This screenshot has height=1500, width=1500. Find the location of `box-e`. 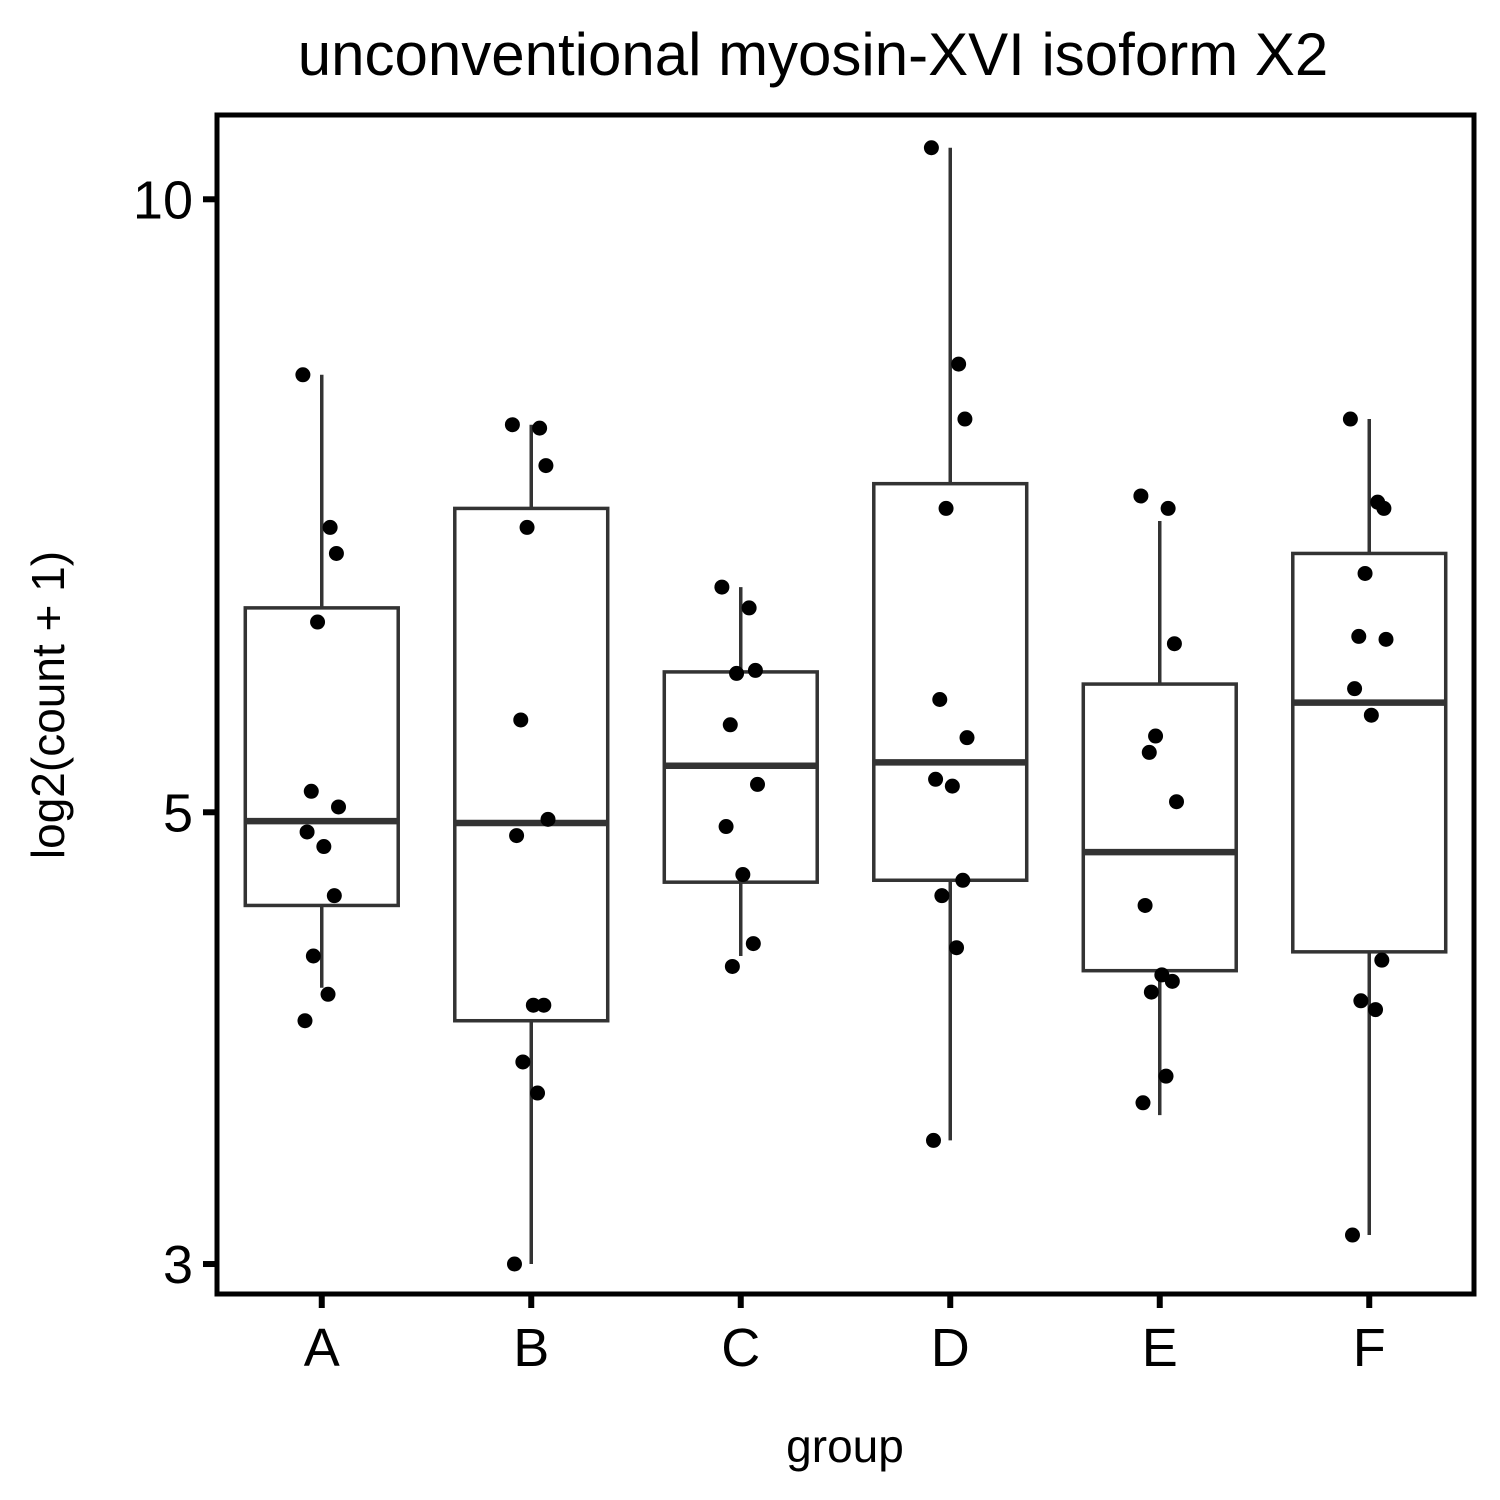

box-e is located at coordinates (1159, 827).